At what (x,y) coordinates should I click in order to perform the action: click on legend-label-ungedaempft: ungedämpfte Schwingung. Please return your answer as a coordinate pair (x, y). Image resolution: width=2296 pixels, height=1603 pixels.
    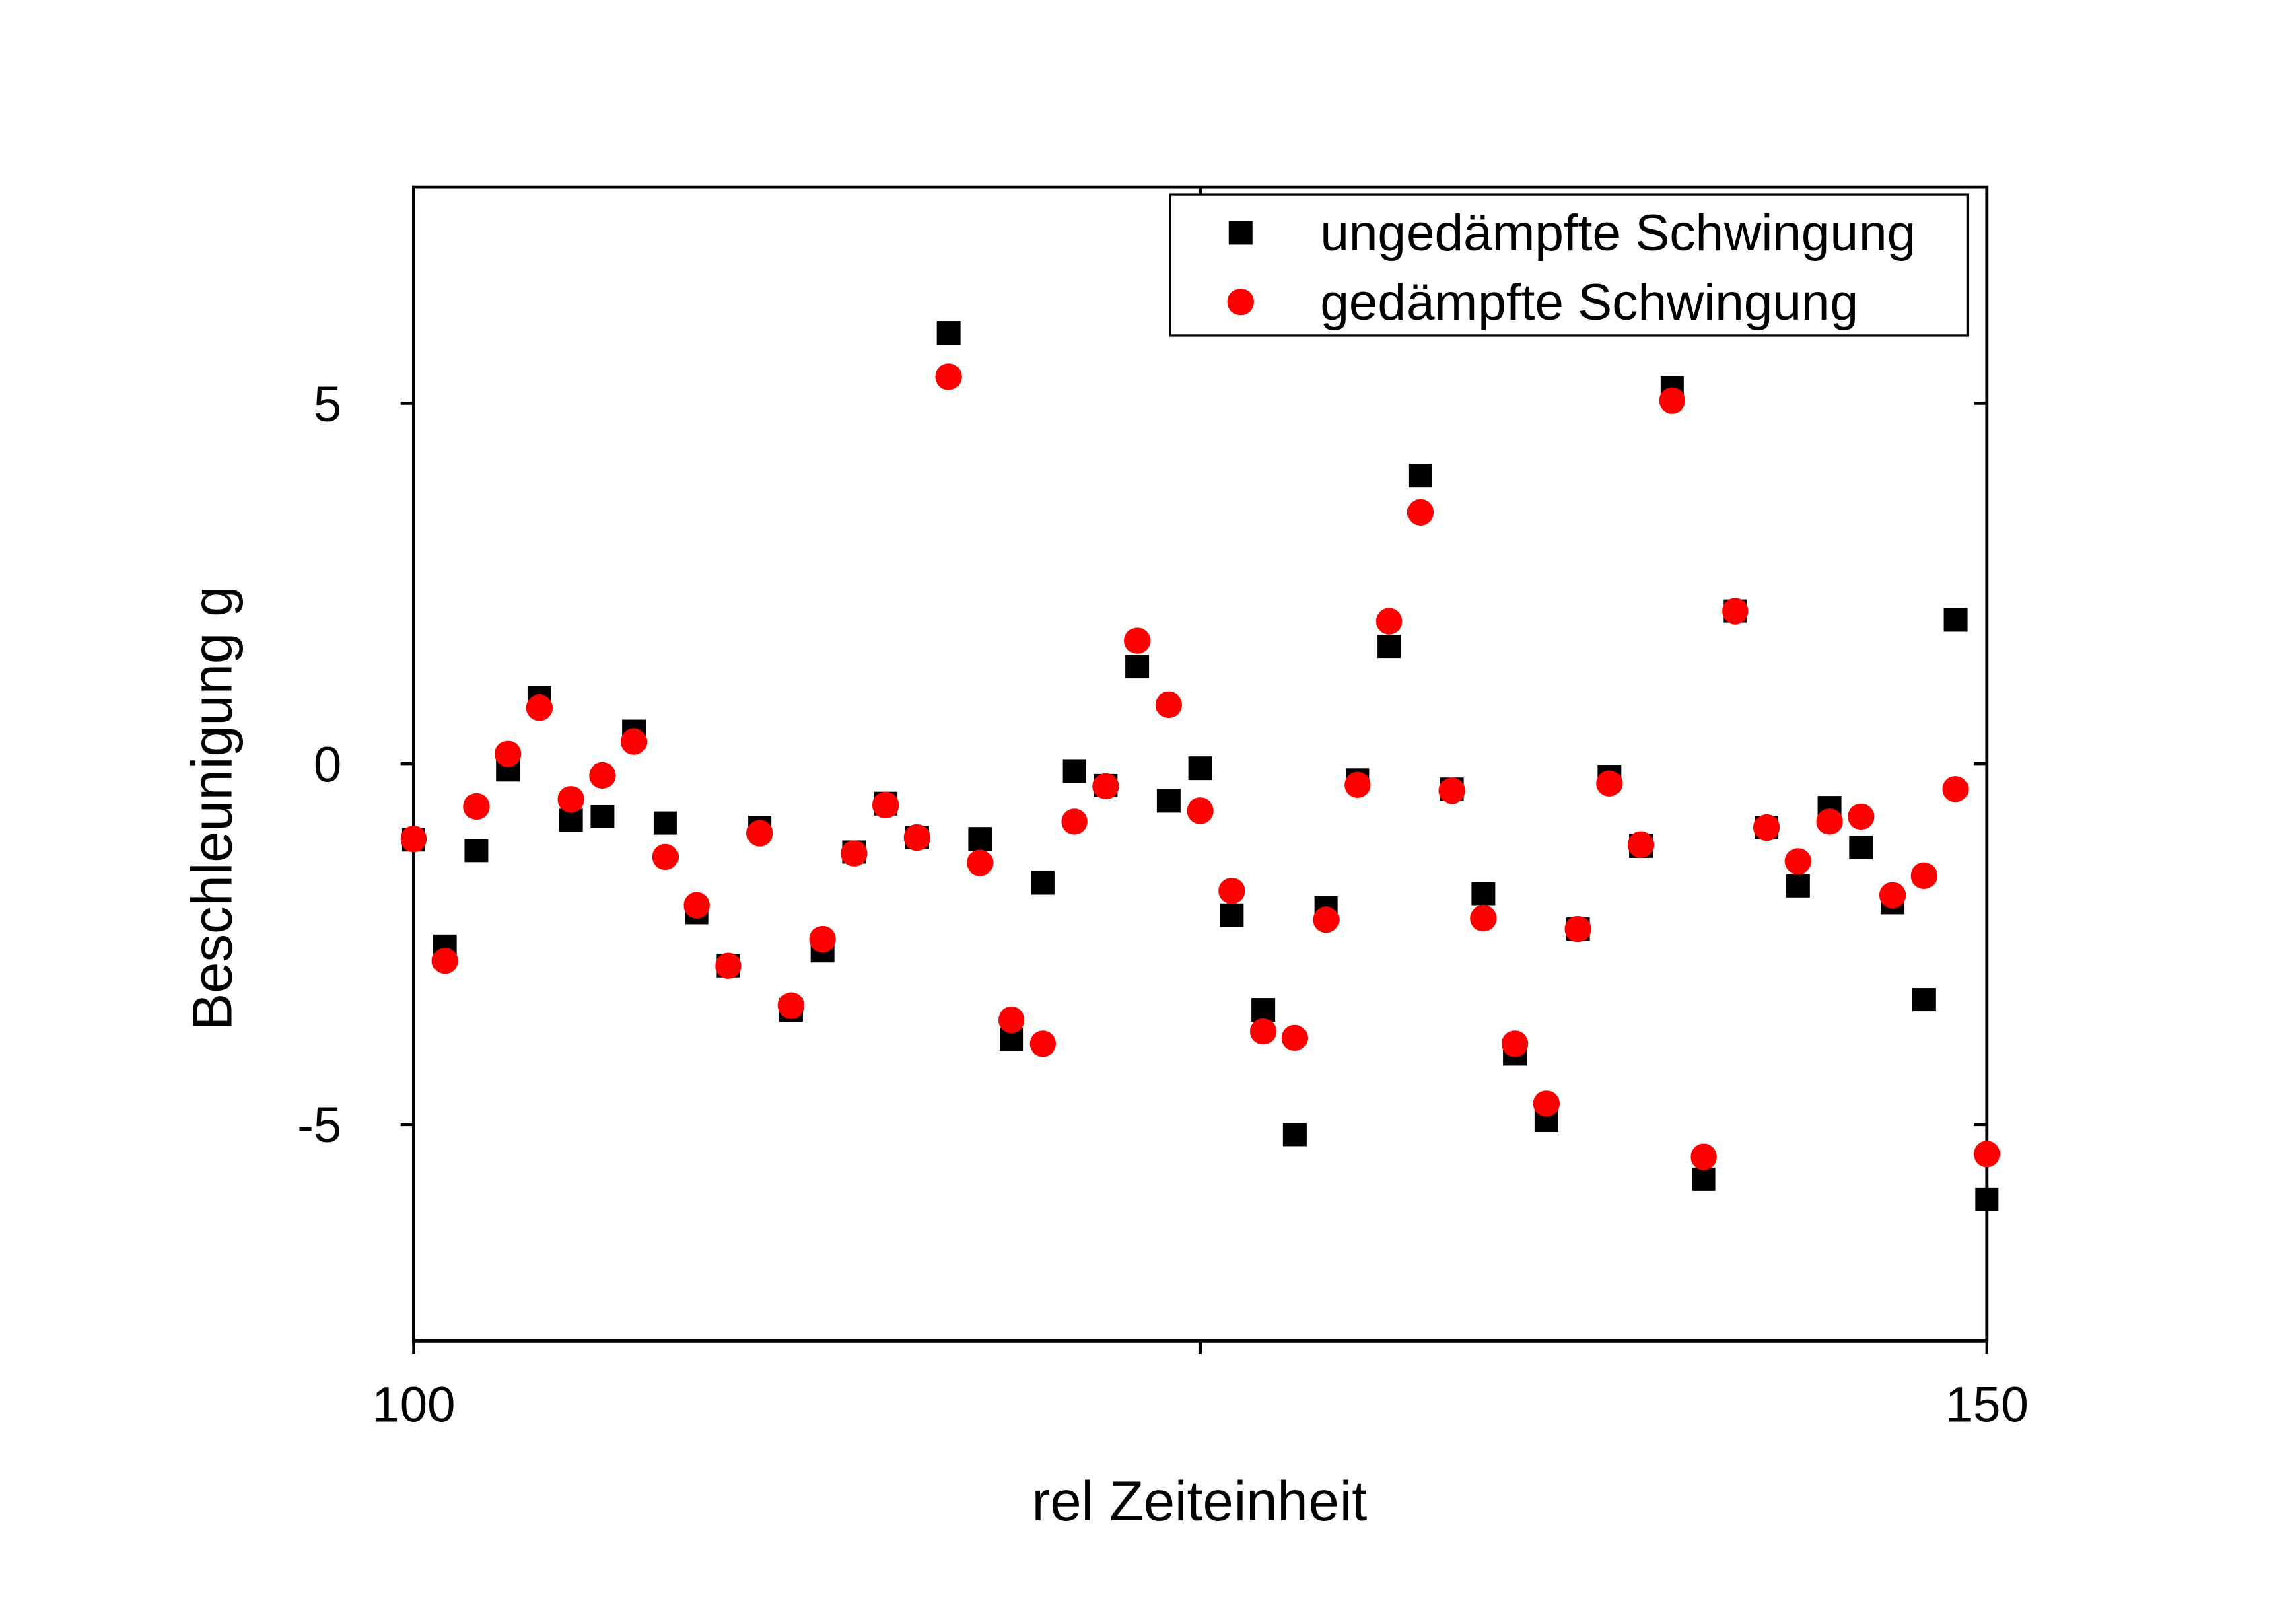
    Looking at the image, I should click on (1618, 233).